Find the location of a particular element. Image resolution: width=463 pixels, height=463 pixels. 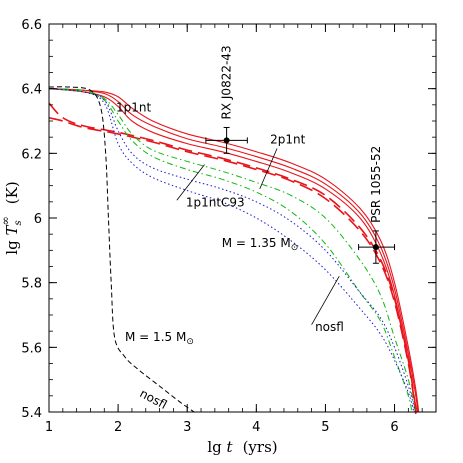

y-tick-label: 6 is located at coordinates (38, 219).